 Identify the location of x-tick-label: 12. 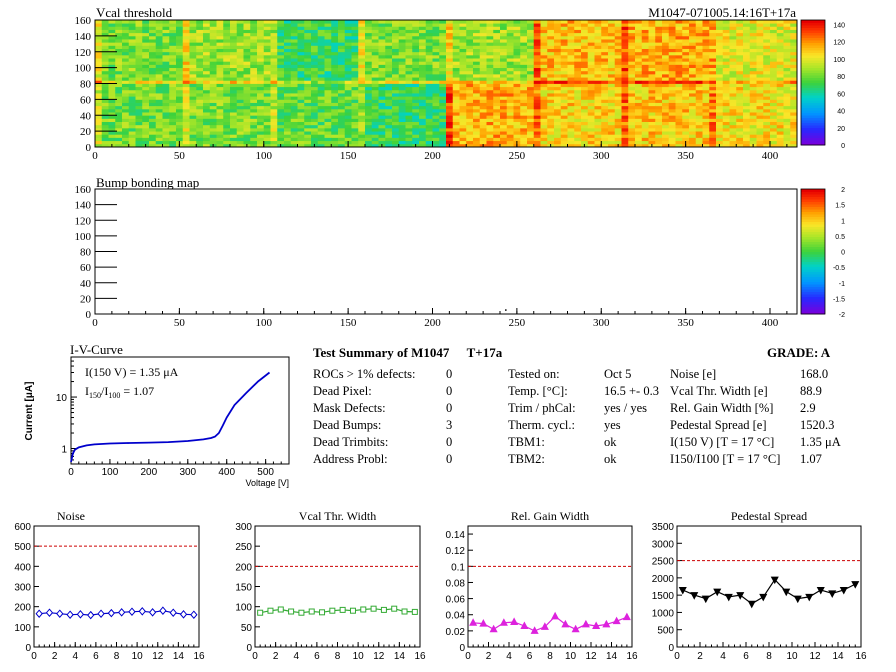
(379, 656).